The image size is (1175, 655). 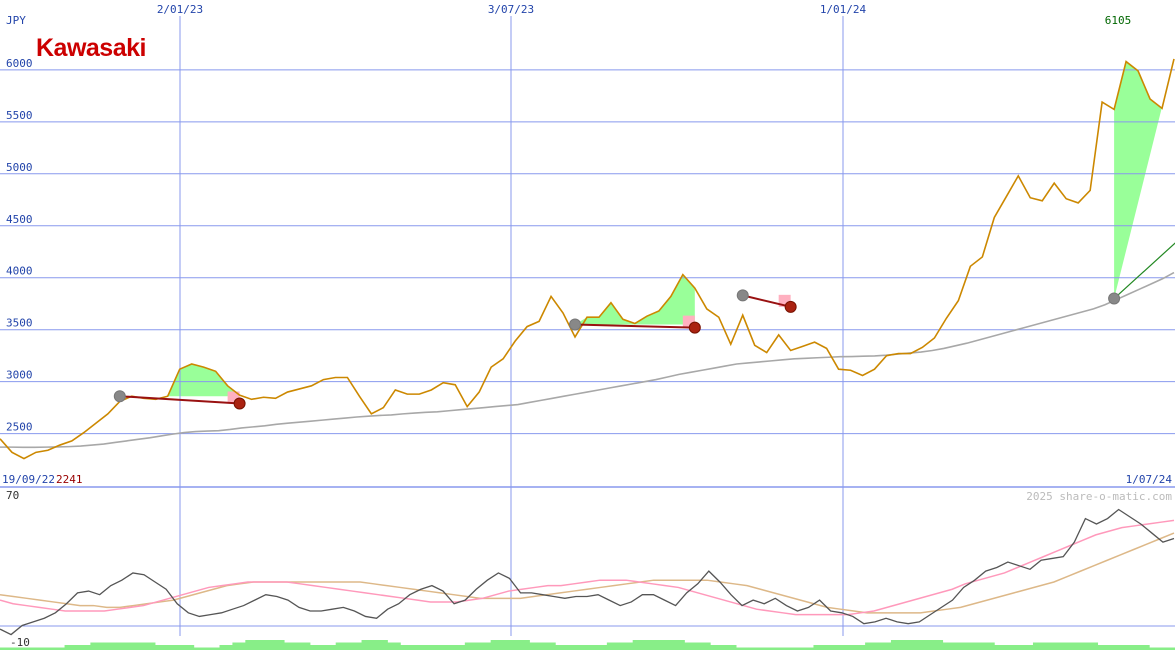 What do you see at coordinates (19, 427) in the screenshot?
I see `y-tick-label-0: 2500` at bounding box center [19, 427].